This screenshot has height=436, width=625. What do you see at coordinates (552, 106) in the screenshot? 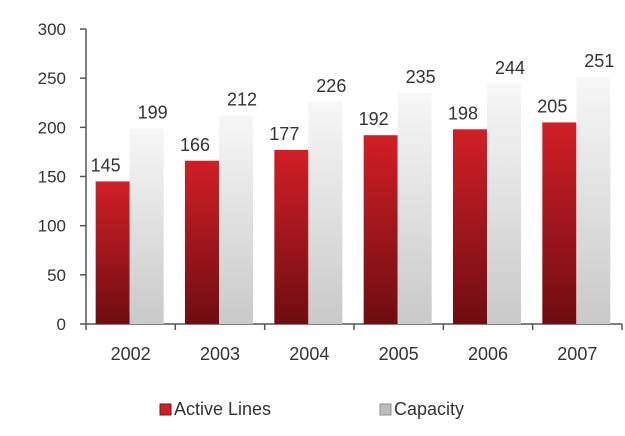
I see `data-label-active-lines: 205` at bounding box center [552, 106].